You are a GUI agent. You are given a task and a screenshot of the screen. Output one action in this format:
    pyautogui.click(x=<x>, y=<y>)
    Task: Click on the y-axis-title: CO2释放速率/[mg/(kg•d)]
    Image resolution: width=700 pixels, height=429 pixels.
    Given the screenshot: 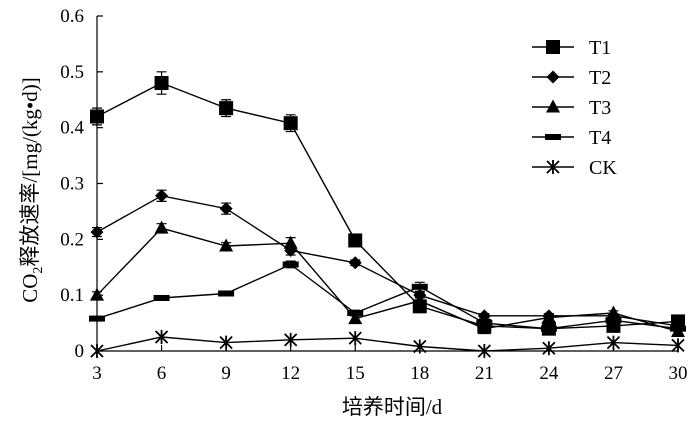 What is the action you would take?
    pyautogui.click(x=32, y=190)
    